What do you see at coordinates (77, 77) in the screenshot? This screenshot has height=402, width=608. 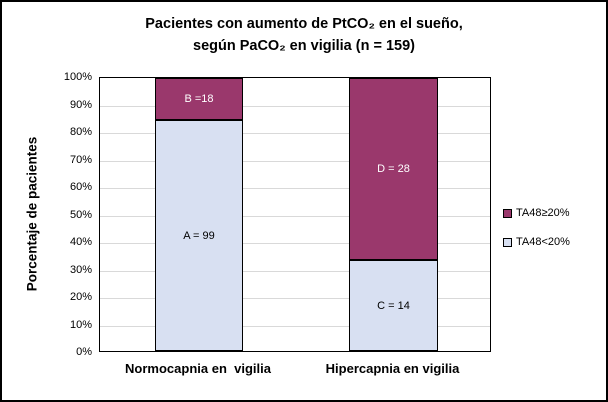 I see `y-tick-label: 100%` at bounding box center [77, 77].